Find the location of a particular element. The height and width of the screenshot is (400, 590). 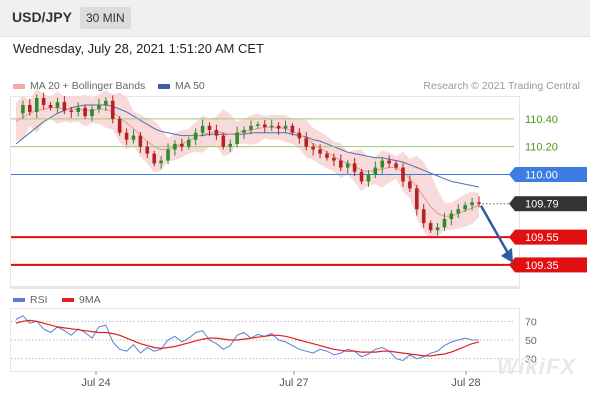

ma20-swatch is located at coordinates (19, 86).